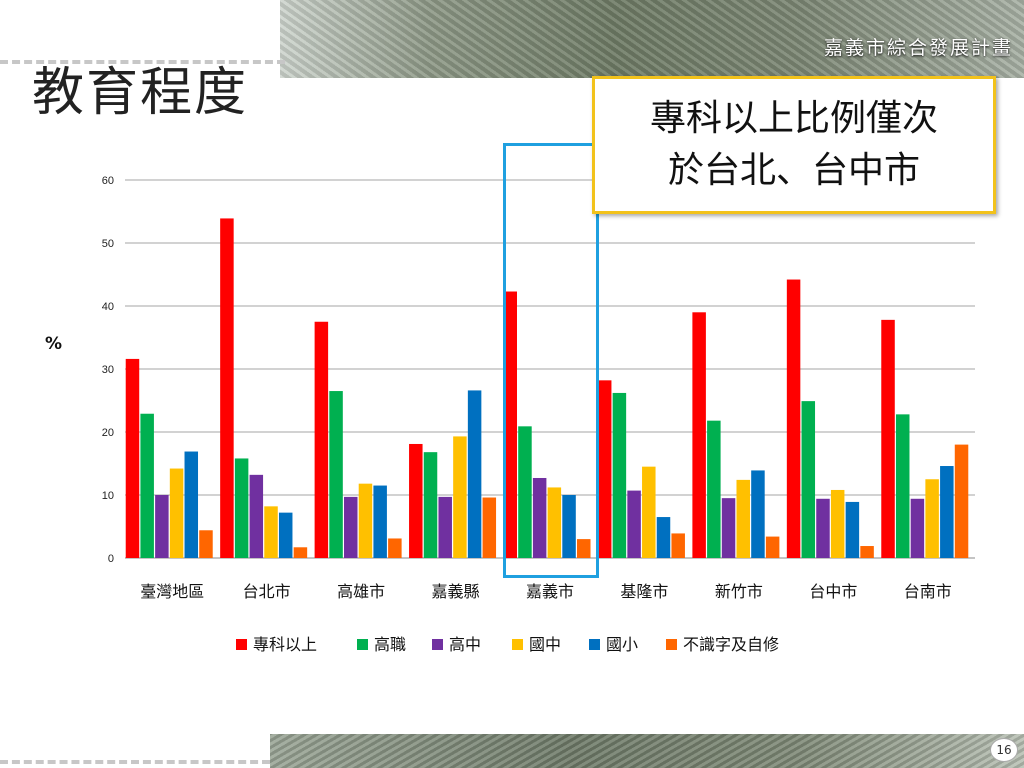  Describe the element at coordinates (622, 644) in the screenshot. I see `legend-label: 國小` at that location.